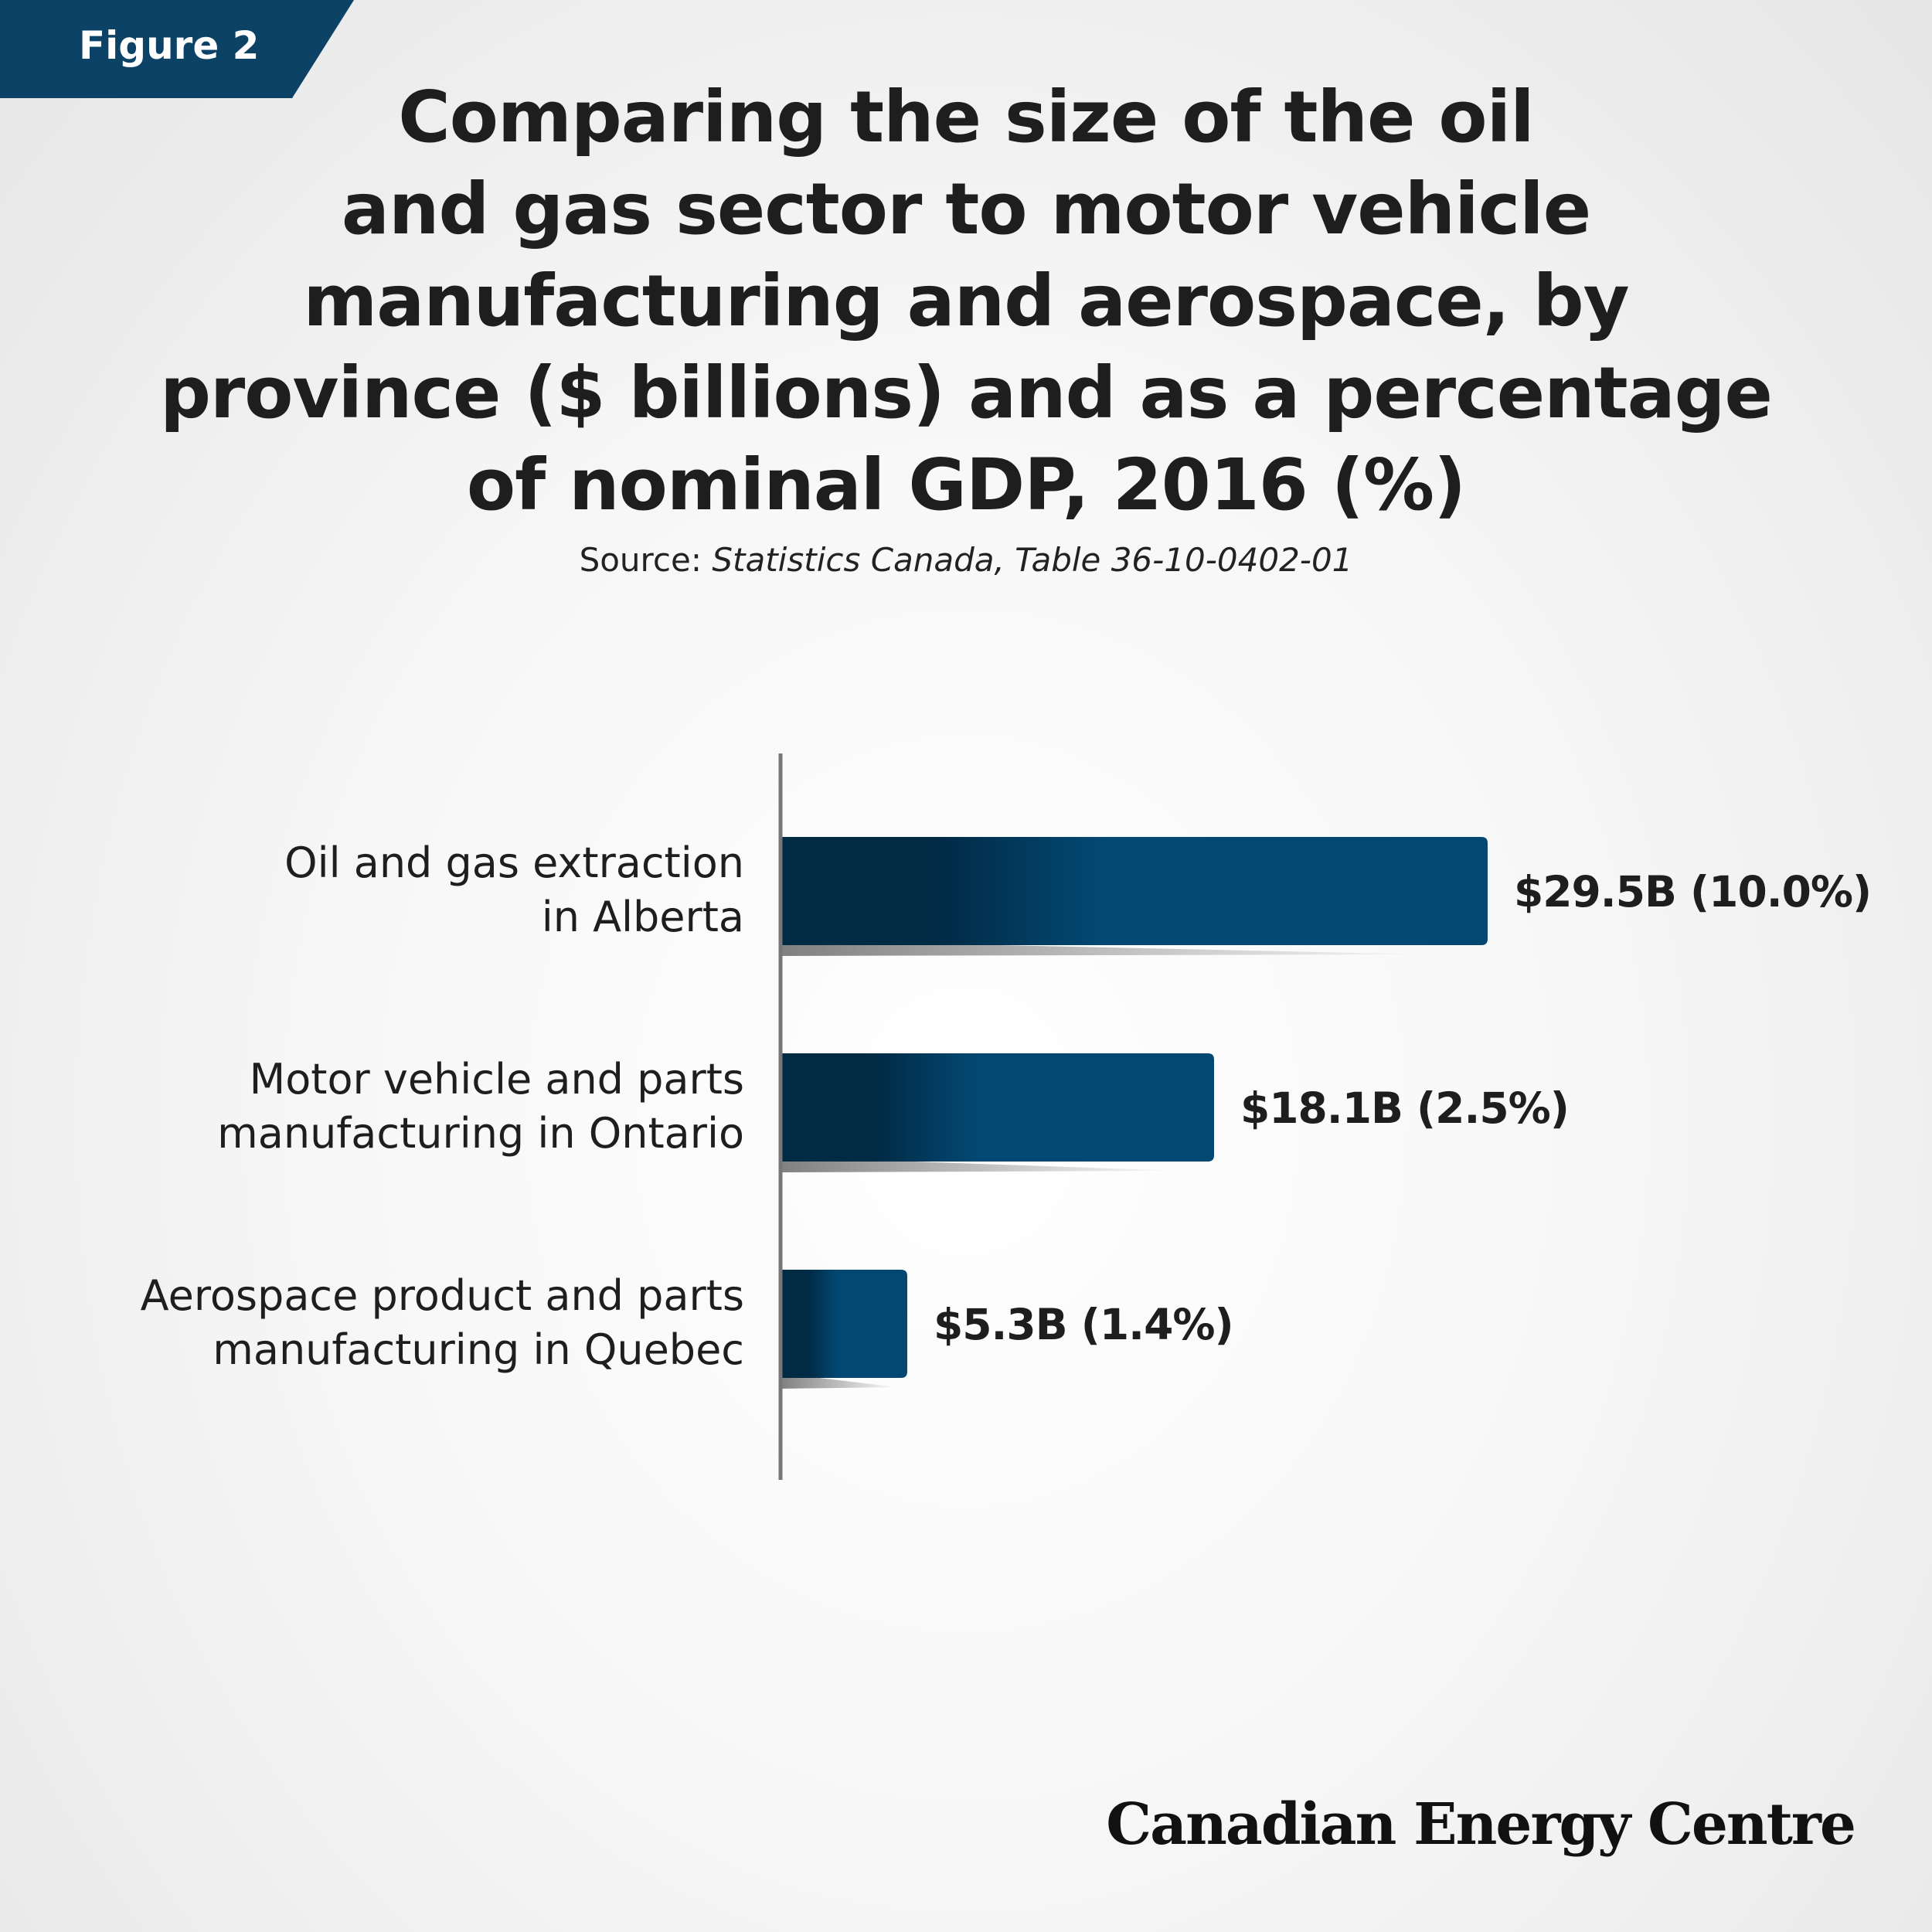  Describe the element at coordinates (514, 863) in the screenshot. I see `category-label: Oil and gas extraction` at that location.